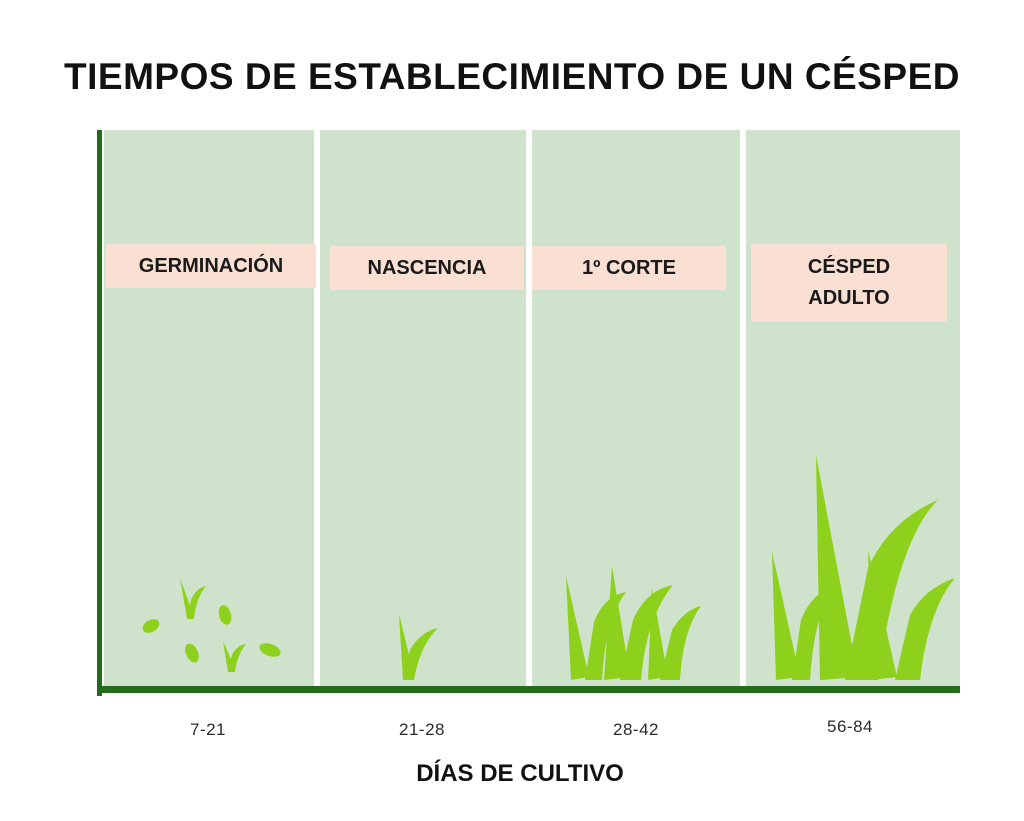 Image resolution: width=1024 pixels, height=821 pixels. What do you see at coordinates (528, 689) in the screenshot?
I see `x-axis-line` at bounding box center [528, 689].